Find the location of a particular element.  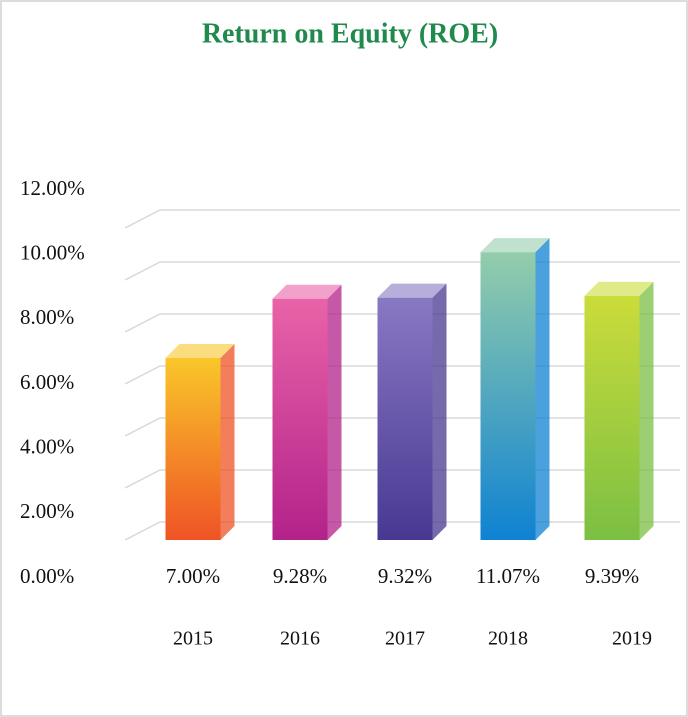

x-tick-label: 2018 is located at coordinates (508, 639).